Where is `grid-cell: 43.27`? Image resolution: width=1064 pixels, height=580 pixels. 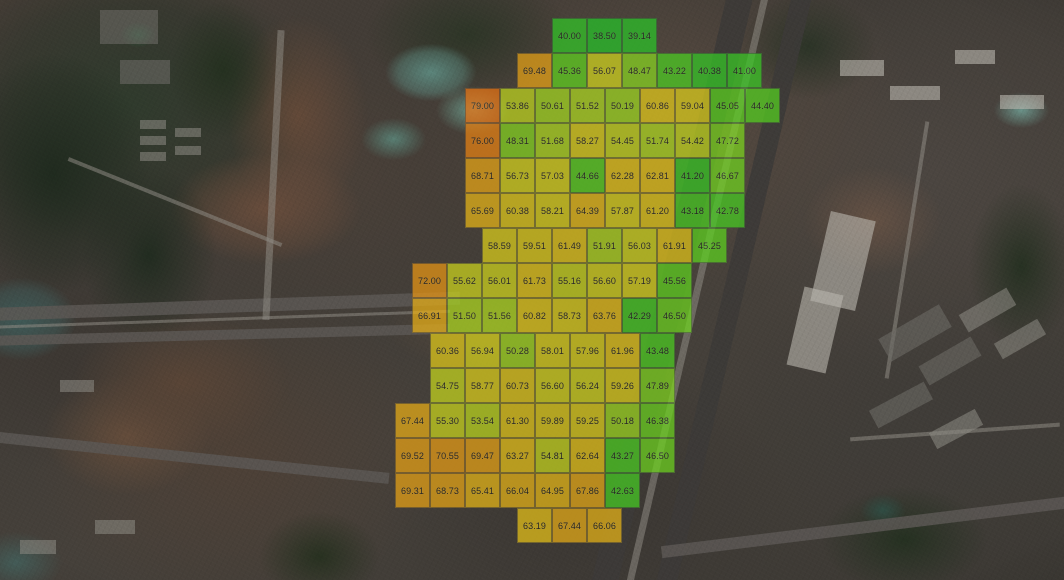 grid-cell: 43.27 is located at coordinates (622, 455).